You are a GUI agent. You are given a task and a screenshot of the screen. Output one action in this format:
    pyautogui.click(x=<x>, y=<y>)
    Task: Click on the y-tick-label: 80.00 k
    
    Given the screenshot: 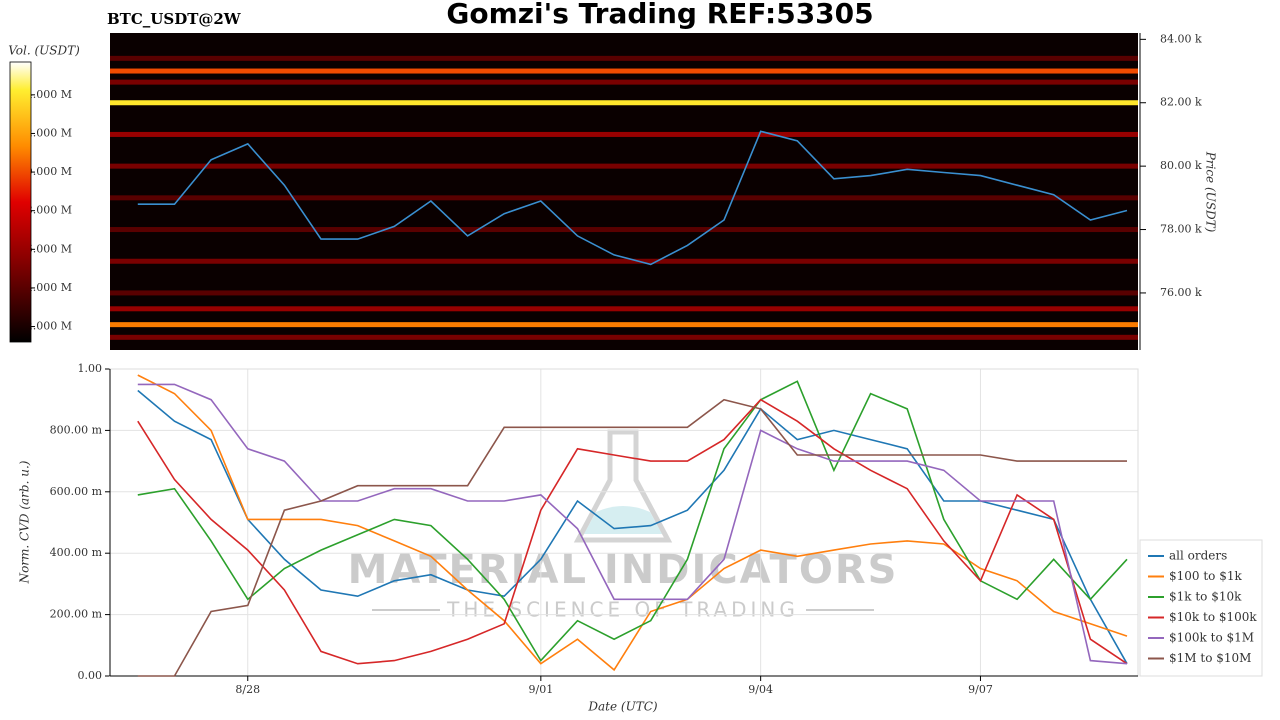 What is the action you would take?
    pyautogui.click(x=1181, y=165)
    